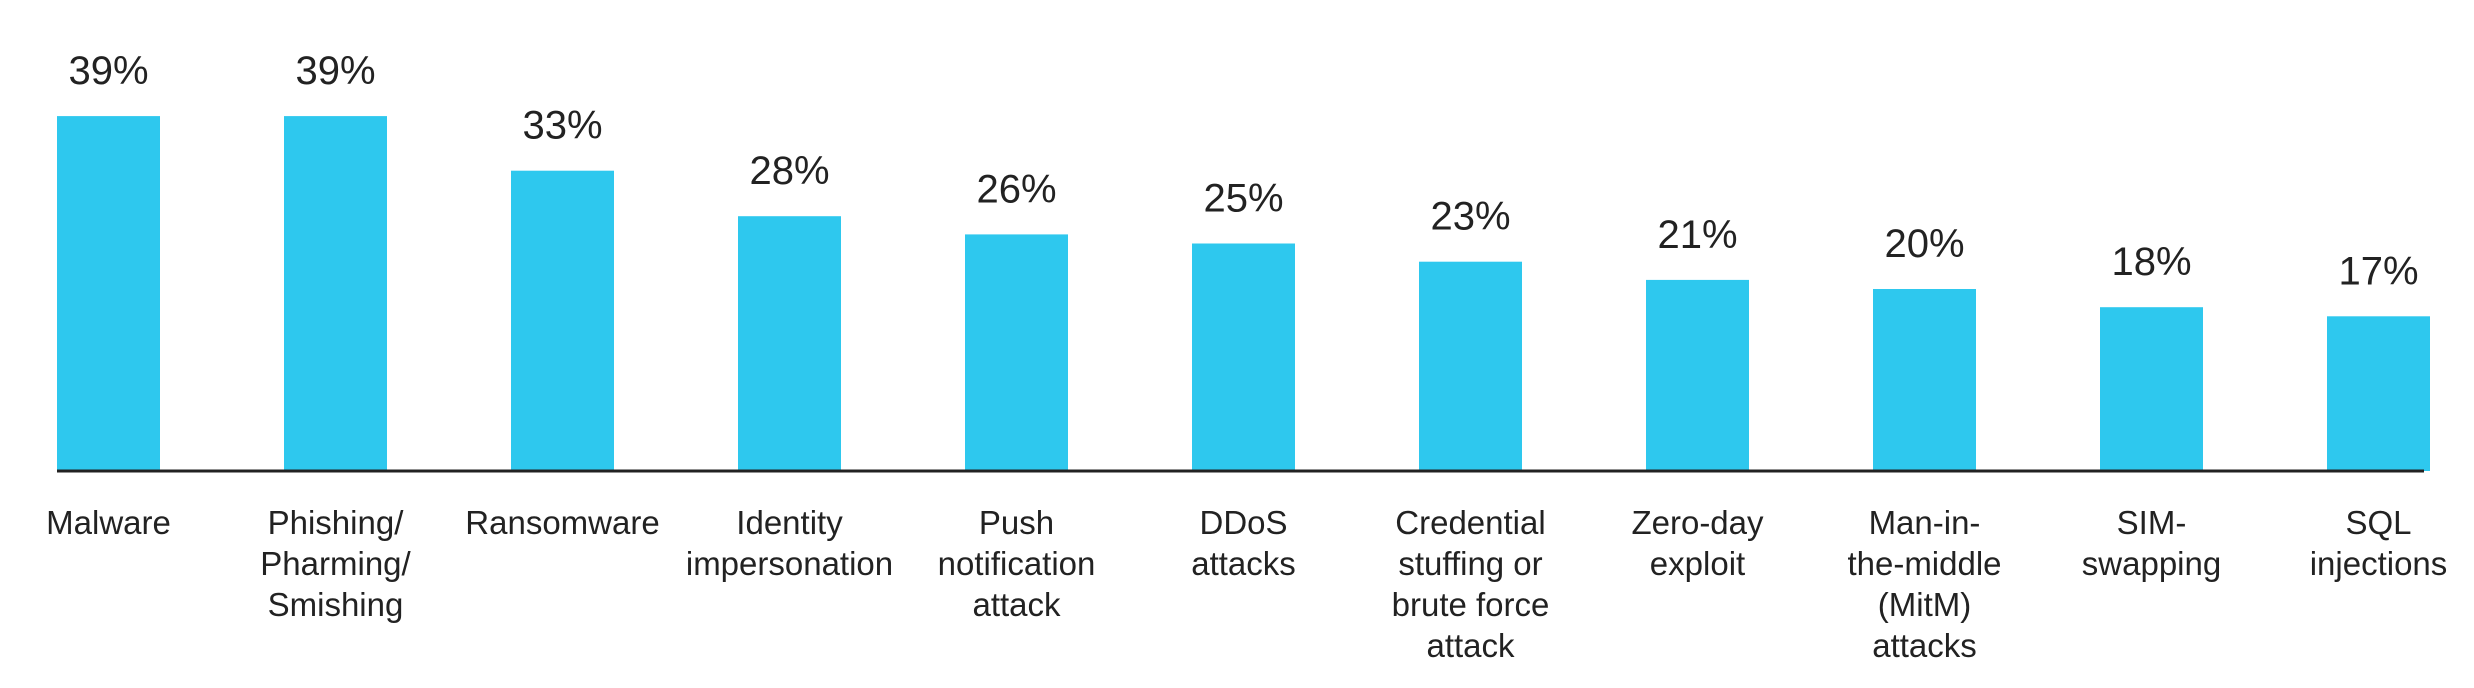 Image resolution: width=2474 pixels, height=688 pixels. I want to click on category-label: SQL injections, so click(2378, 543).